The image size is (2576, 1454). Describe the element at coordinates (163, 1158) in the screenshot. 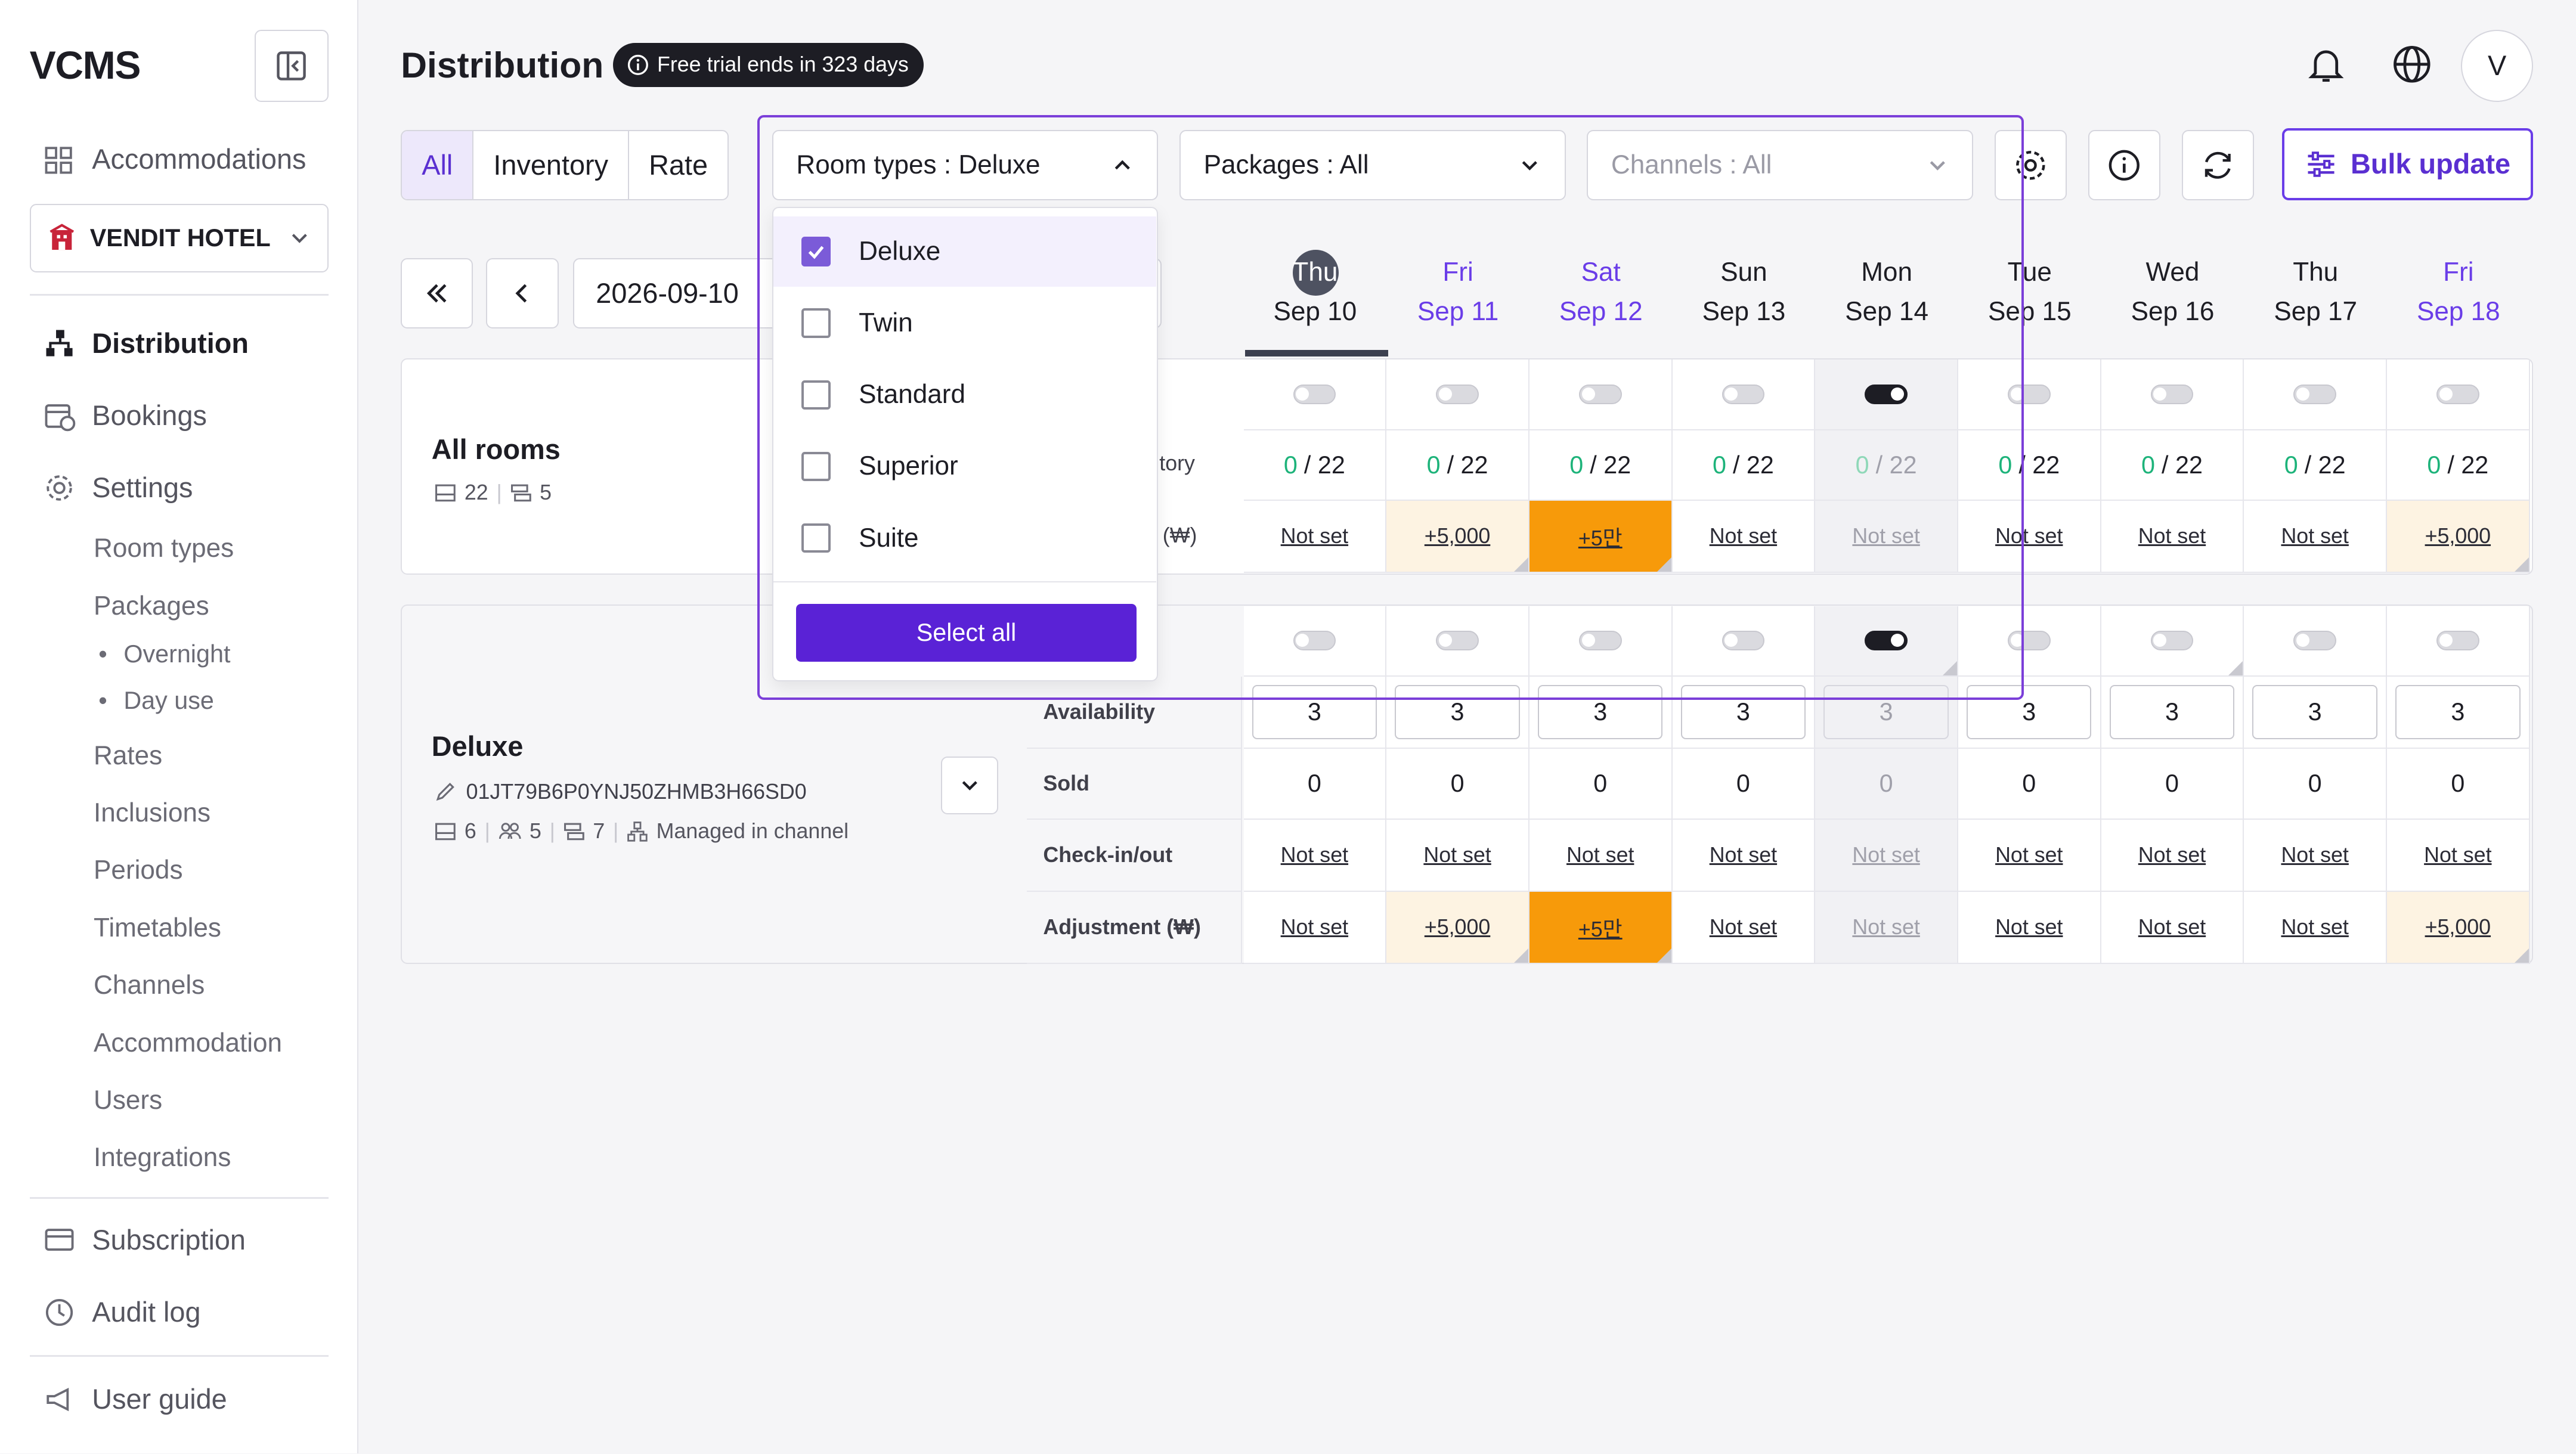

I see `nav-integrations: Integrations` at that location.